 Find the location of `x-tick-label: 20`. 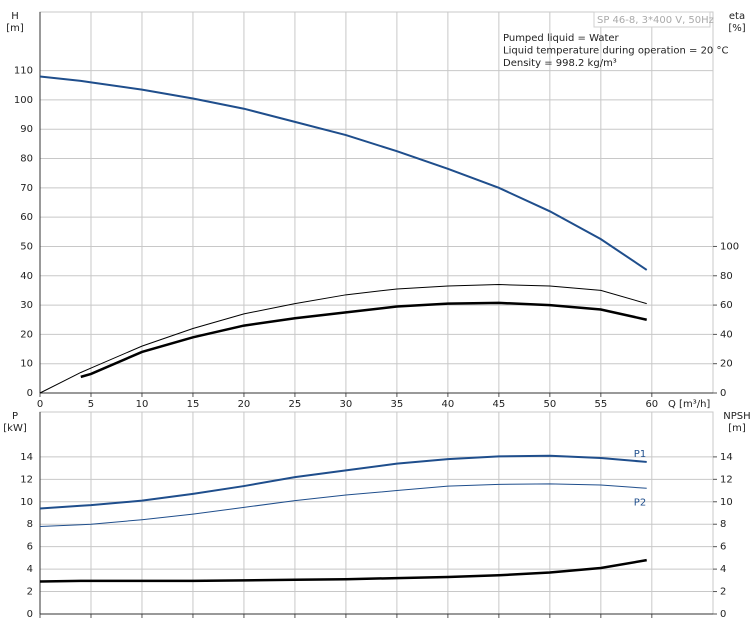

x-tick-label: 20 is located at coordinates (244, 404).